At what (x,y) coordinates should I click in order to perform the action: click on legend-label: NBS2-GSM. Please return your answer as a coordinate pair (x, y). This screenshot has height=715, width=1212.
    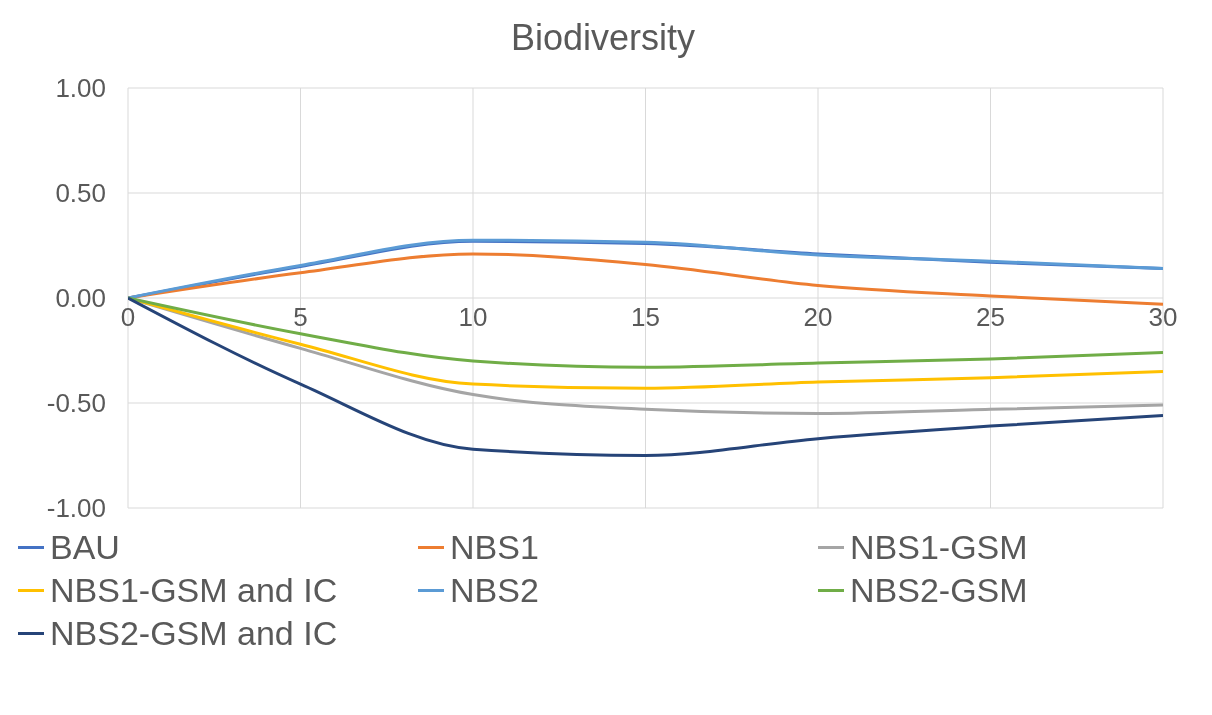
    Looking at the image, I should click on (939, 590).